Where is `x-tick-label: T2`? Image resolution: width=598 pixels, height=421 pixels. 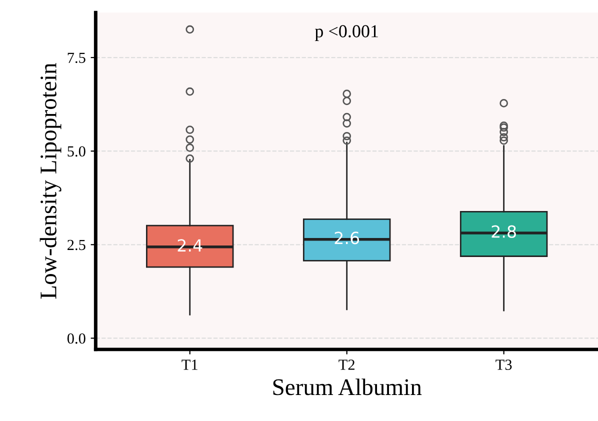
x-tick-label: T2 is located at coordinates (346, 365).